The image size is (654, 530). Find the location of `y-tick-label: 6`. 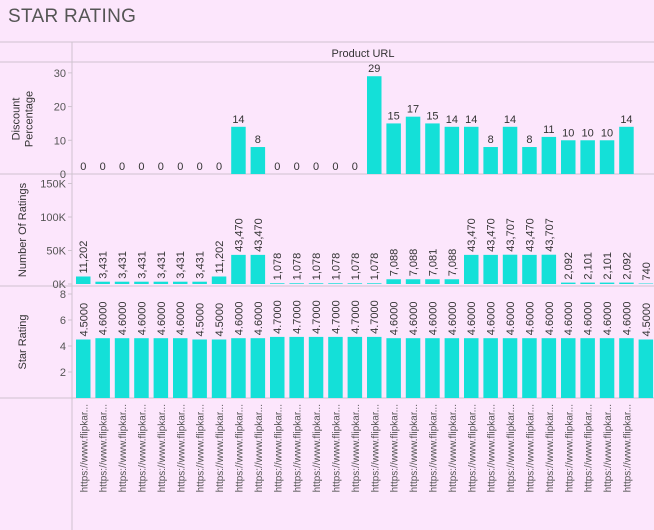

y-tick-label: 6 is located at coordinates (63, 321).